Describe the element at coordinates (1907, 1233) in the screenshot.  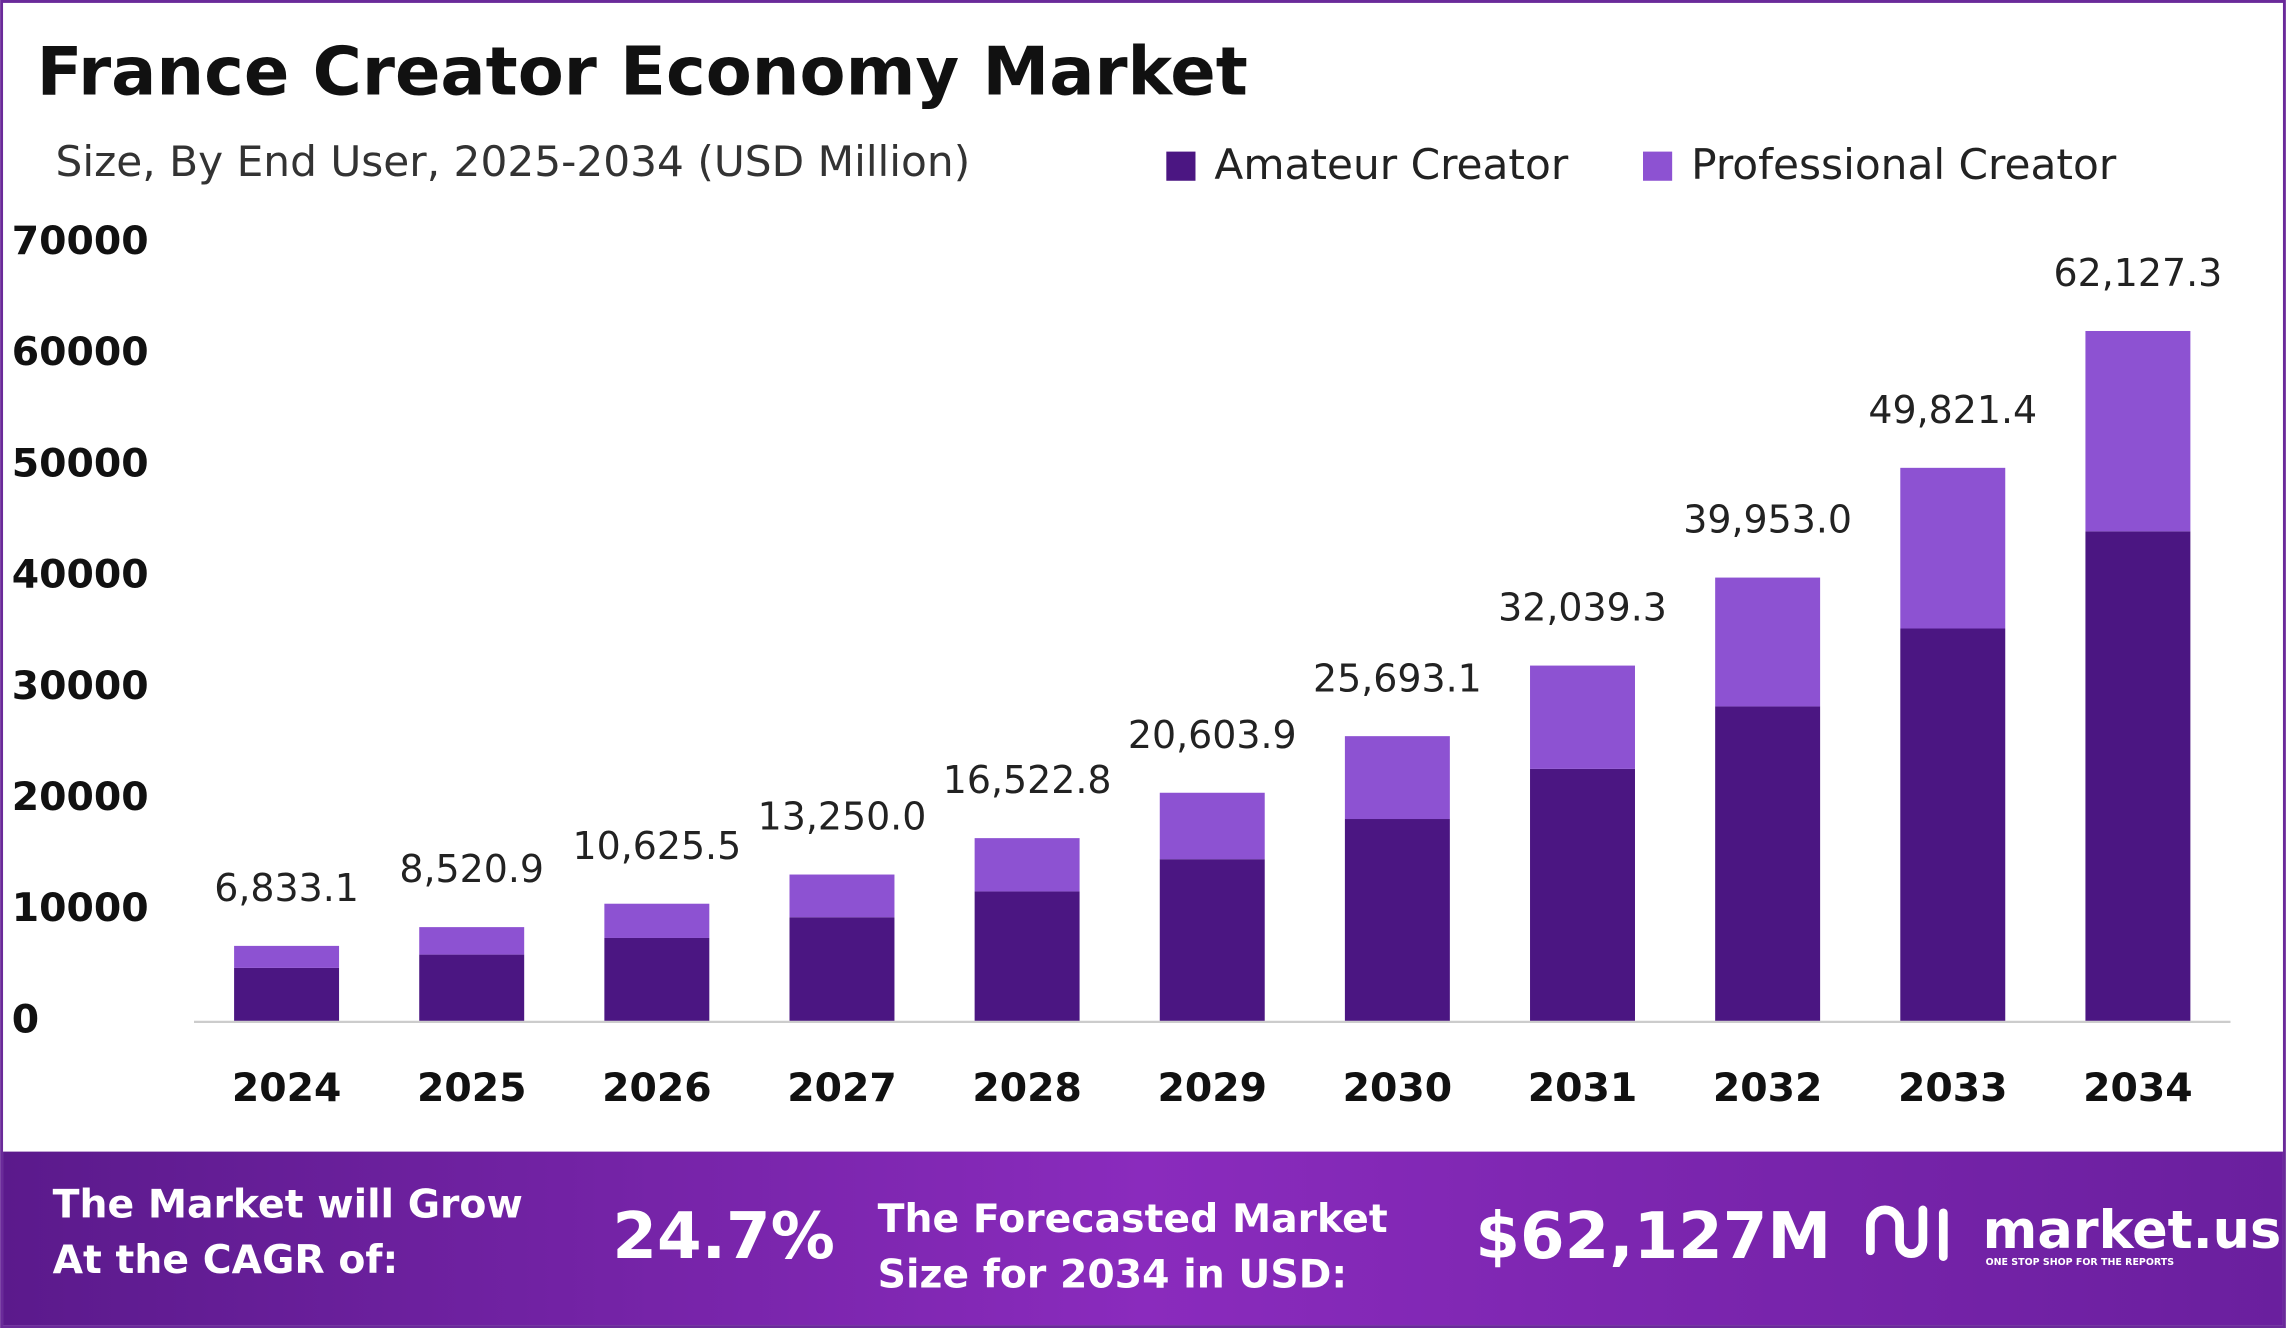
I see `brand-logo` at that location.